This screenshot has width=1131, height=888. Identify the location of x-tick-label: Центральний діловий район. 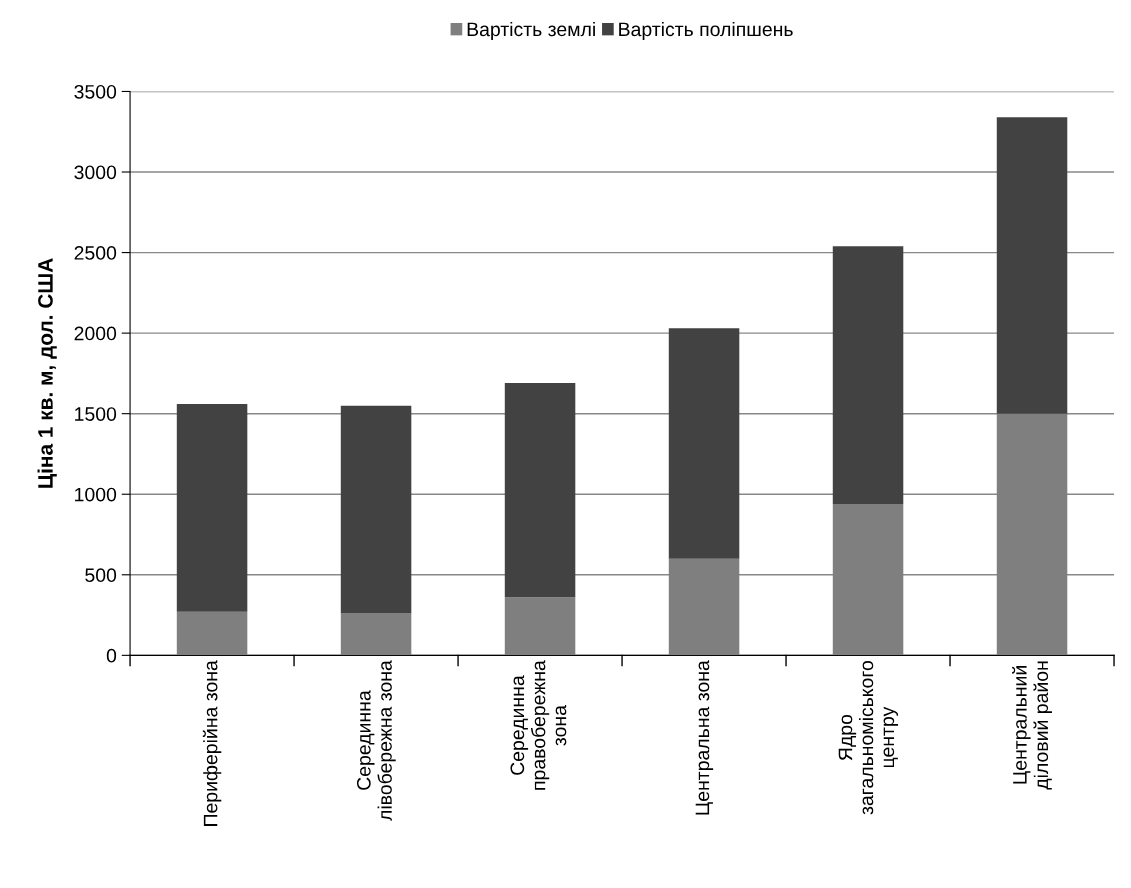
(1032, 725).